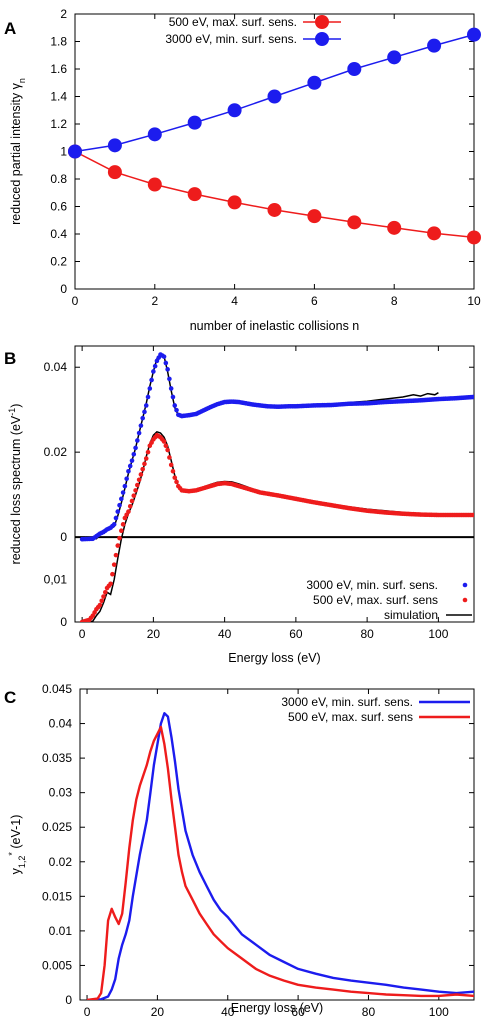  I want to click on y-tick-label: 0.03, so click(61, 793).